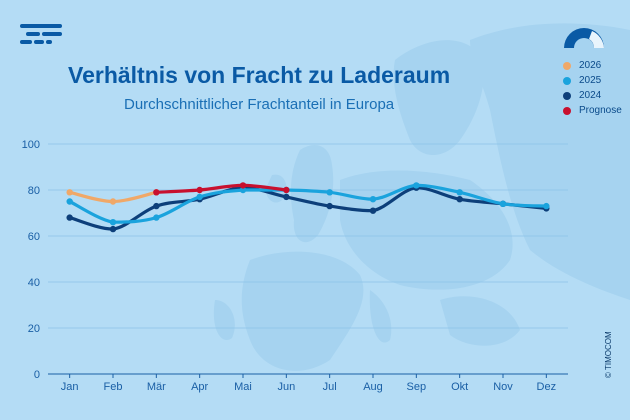  What do you see at coordinates (308, 203) in the screenshot?
I see `series-line-2025` at bounding box center [308, 203].